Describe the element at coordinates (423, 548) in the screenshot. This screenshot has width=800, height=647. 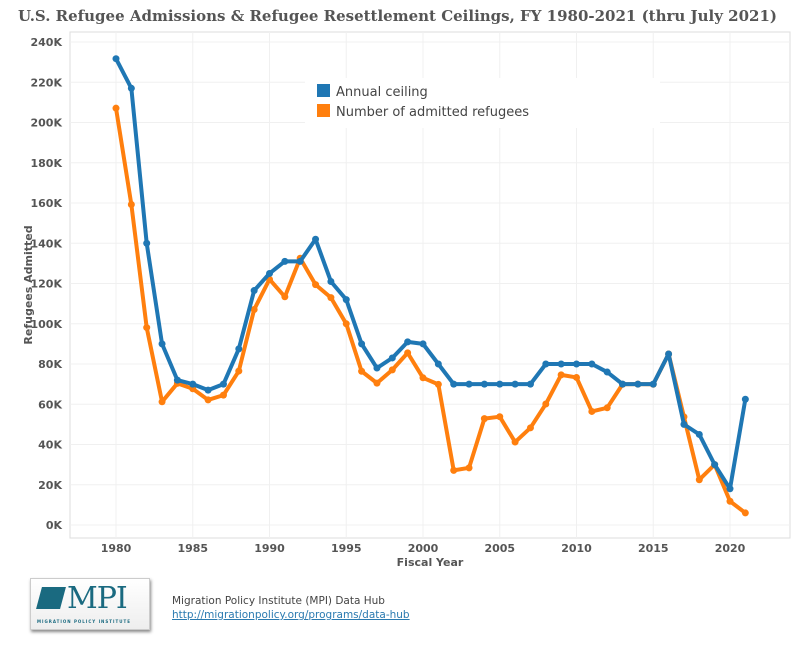
I see `x-tick-label: 2000` at that location.